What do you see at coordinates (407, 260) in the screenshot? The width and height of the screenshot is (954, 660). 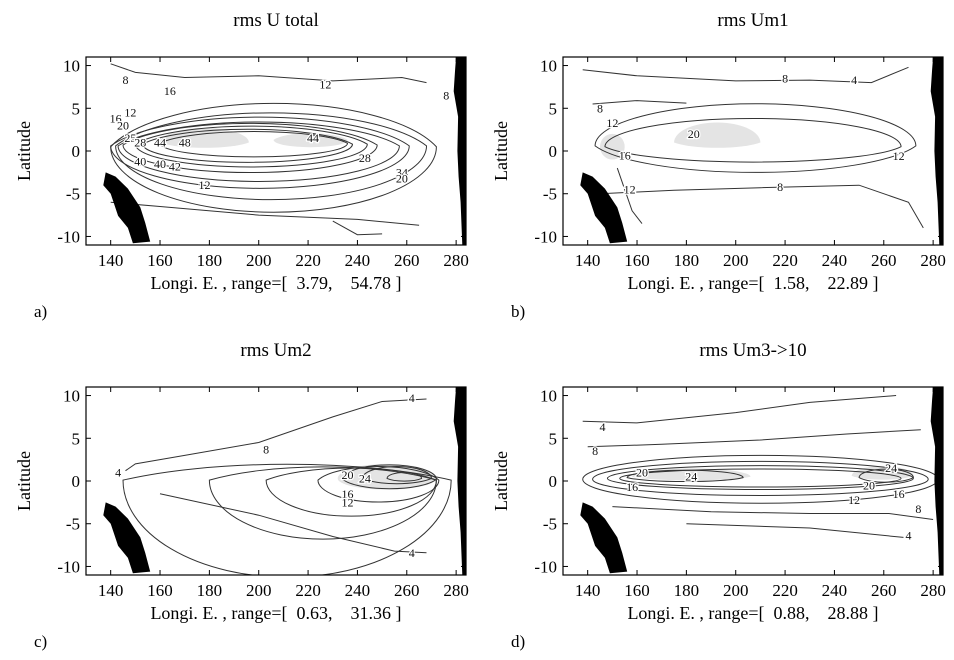 I see `x-tick-label: 260` at bounding box center [407, 260].